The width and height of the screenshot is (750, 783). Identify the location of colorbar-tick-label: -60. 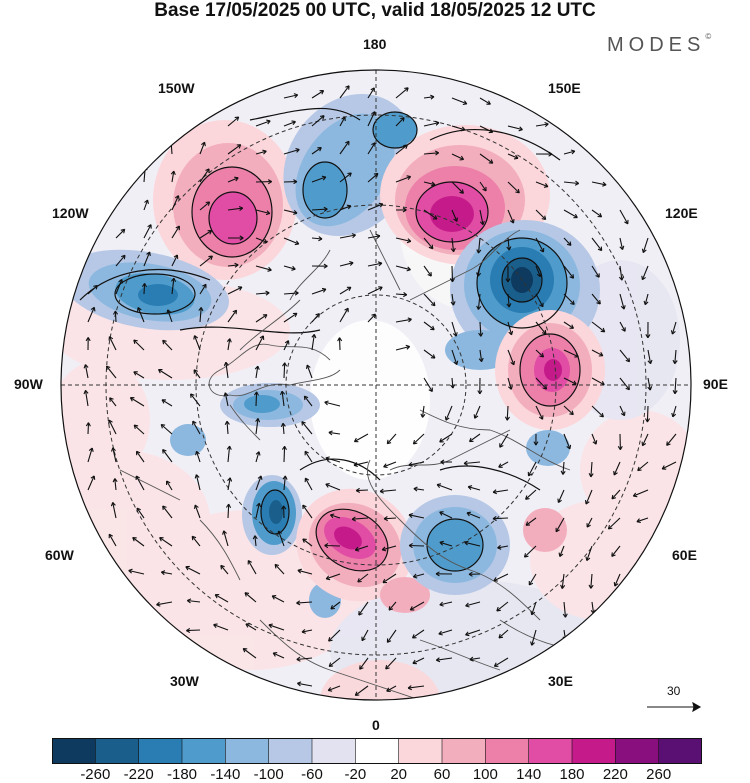
(312, 774).